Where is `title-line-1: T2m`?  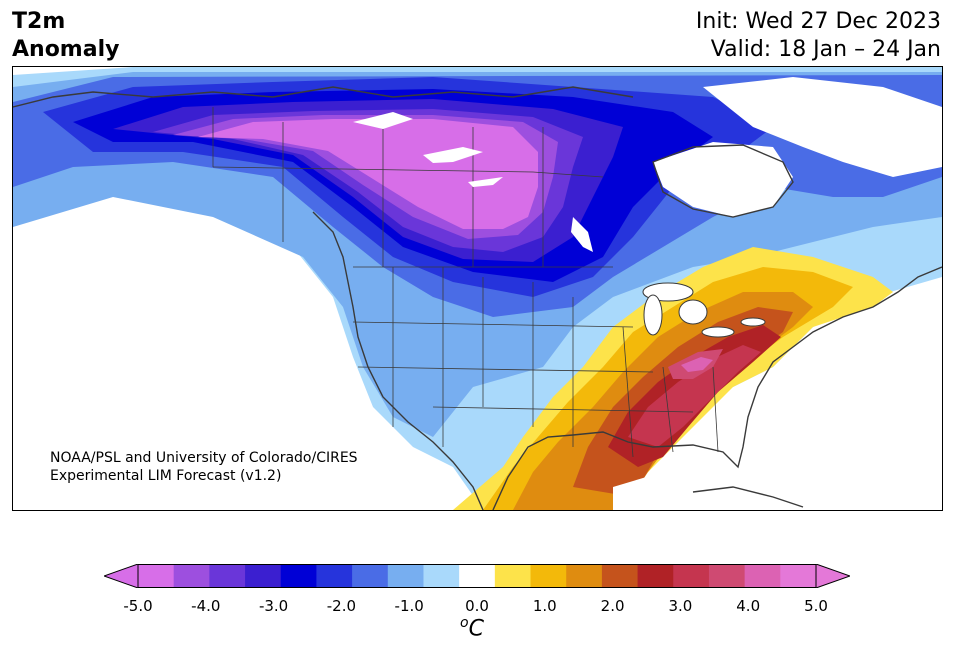
title-line-1: T2m is located at coordinates (39, 21).